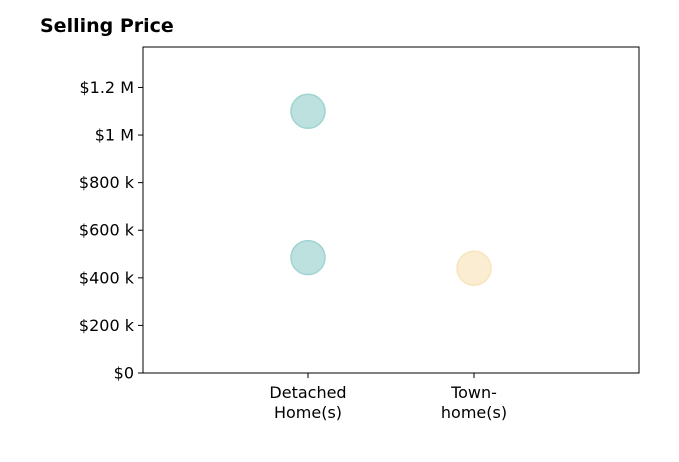  Describe the element at coordinates (107, 277) in the screenshot. I see `y-tick-label: $400 k` at that location.